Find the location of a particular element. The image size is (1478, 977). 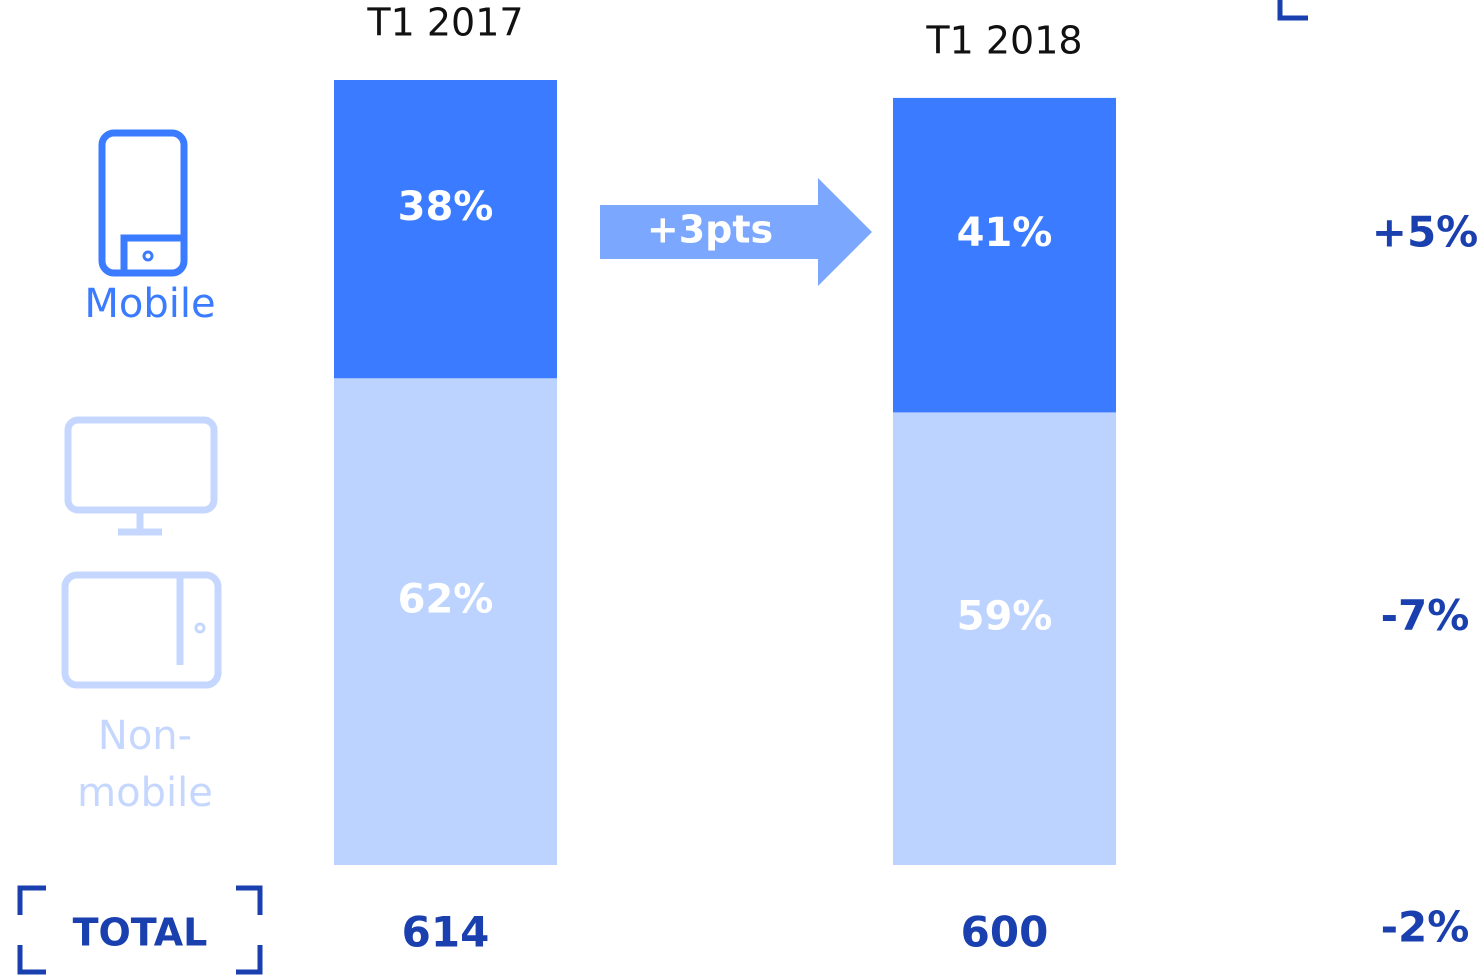

change-label: +5% is located at coordinates (1425, 232).